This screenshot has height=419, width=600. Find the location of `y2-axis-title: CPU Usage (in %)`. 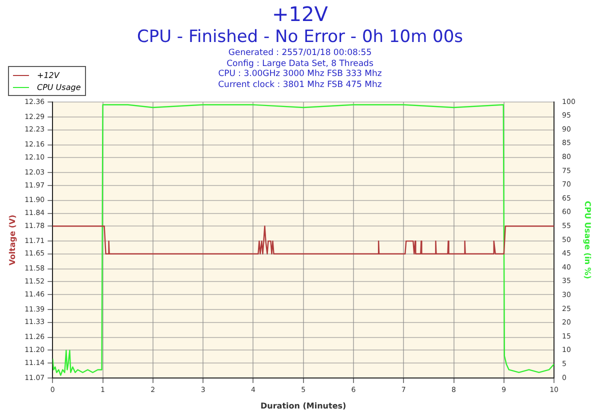

y2-axis-title: CPU Usage (in %) is located at coordinates (587, 240).